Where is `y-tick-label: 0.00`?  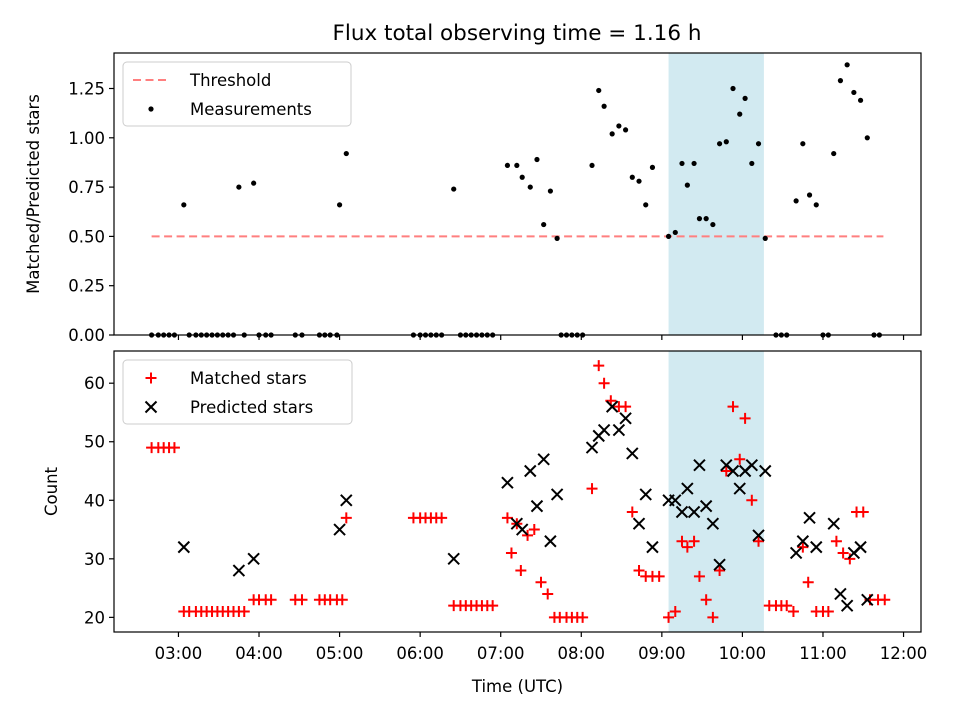 y-tick-label: 0.00 is located at coordinates (86, 335).